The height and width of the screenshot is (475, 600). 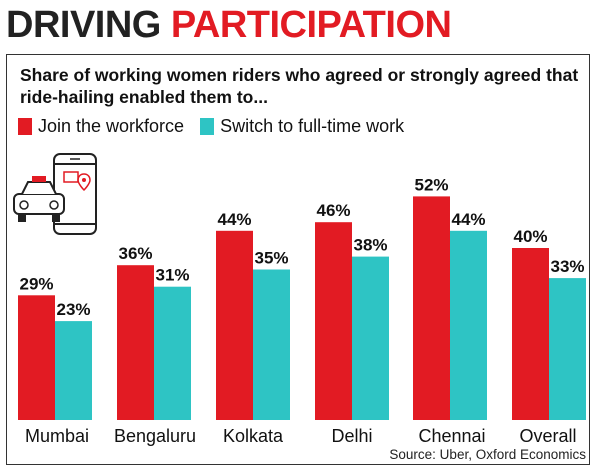 I want to click on data-label-join-mumbai: 29%, so click(x=36, y=283).